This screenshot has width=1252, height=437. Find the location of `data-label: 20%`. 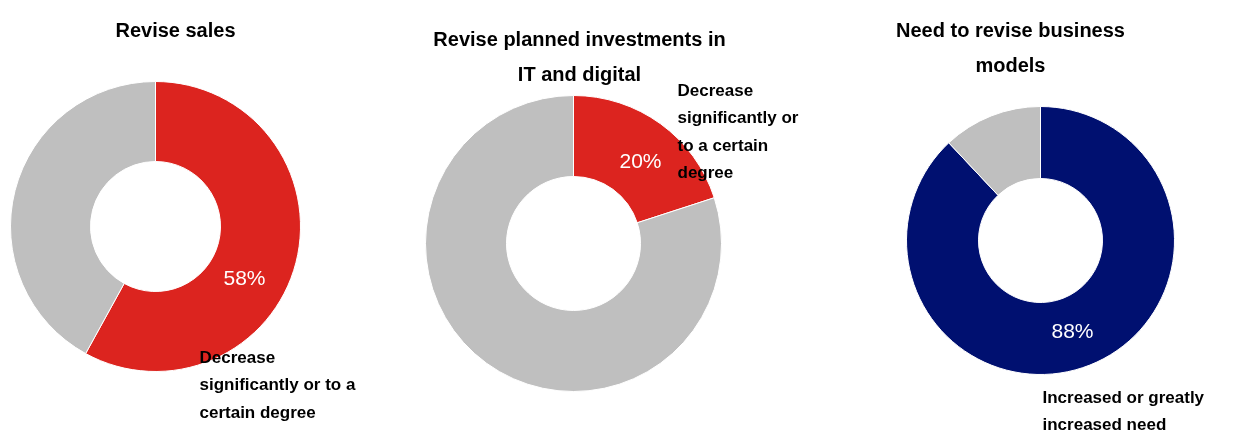

data-label: 20% is located at coordinates (640, 160).